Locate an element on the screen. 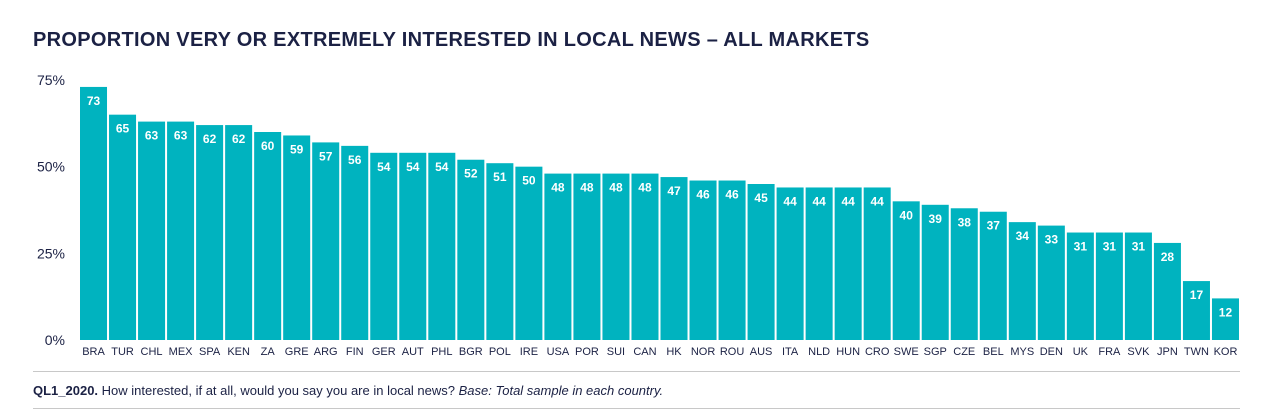 The width and height of the screenshot is (1280, 416). x-tick-label: UK is located at coordinates (1081, 352).